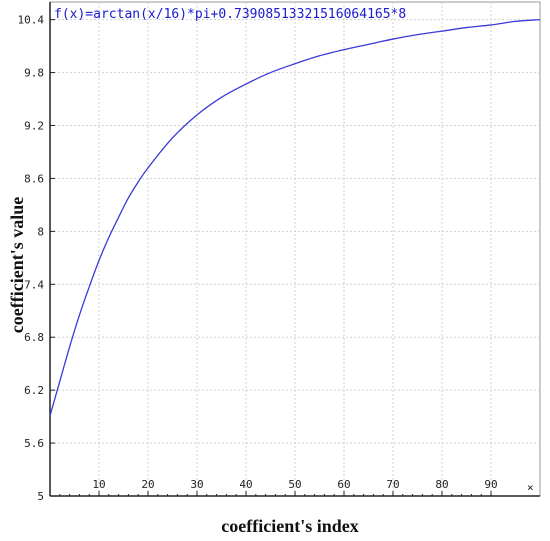 Image resolution: width=550 pixels, height=541 pixels. What do you see at coordinates (40, 496) in the screenshot?
I see `y-tick-label: 5` at bounding box center [40, 496].